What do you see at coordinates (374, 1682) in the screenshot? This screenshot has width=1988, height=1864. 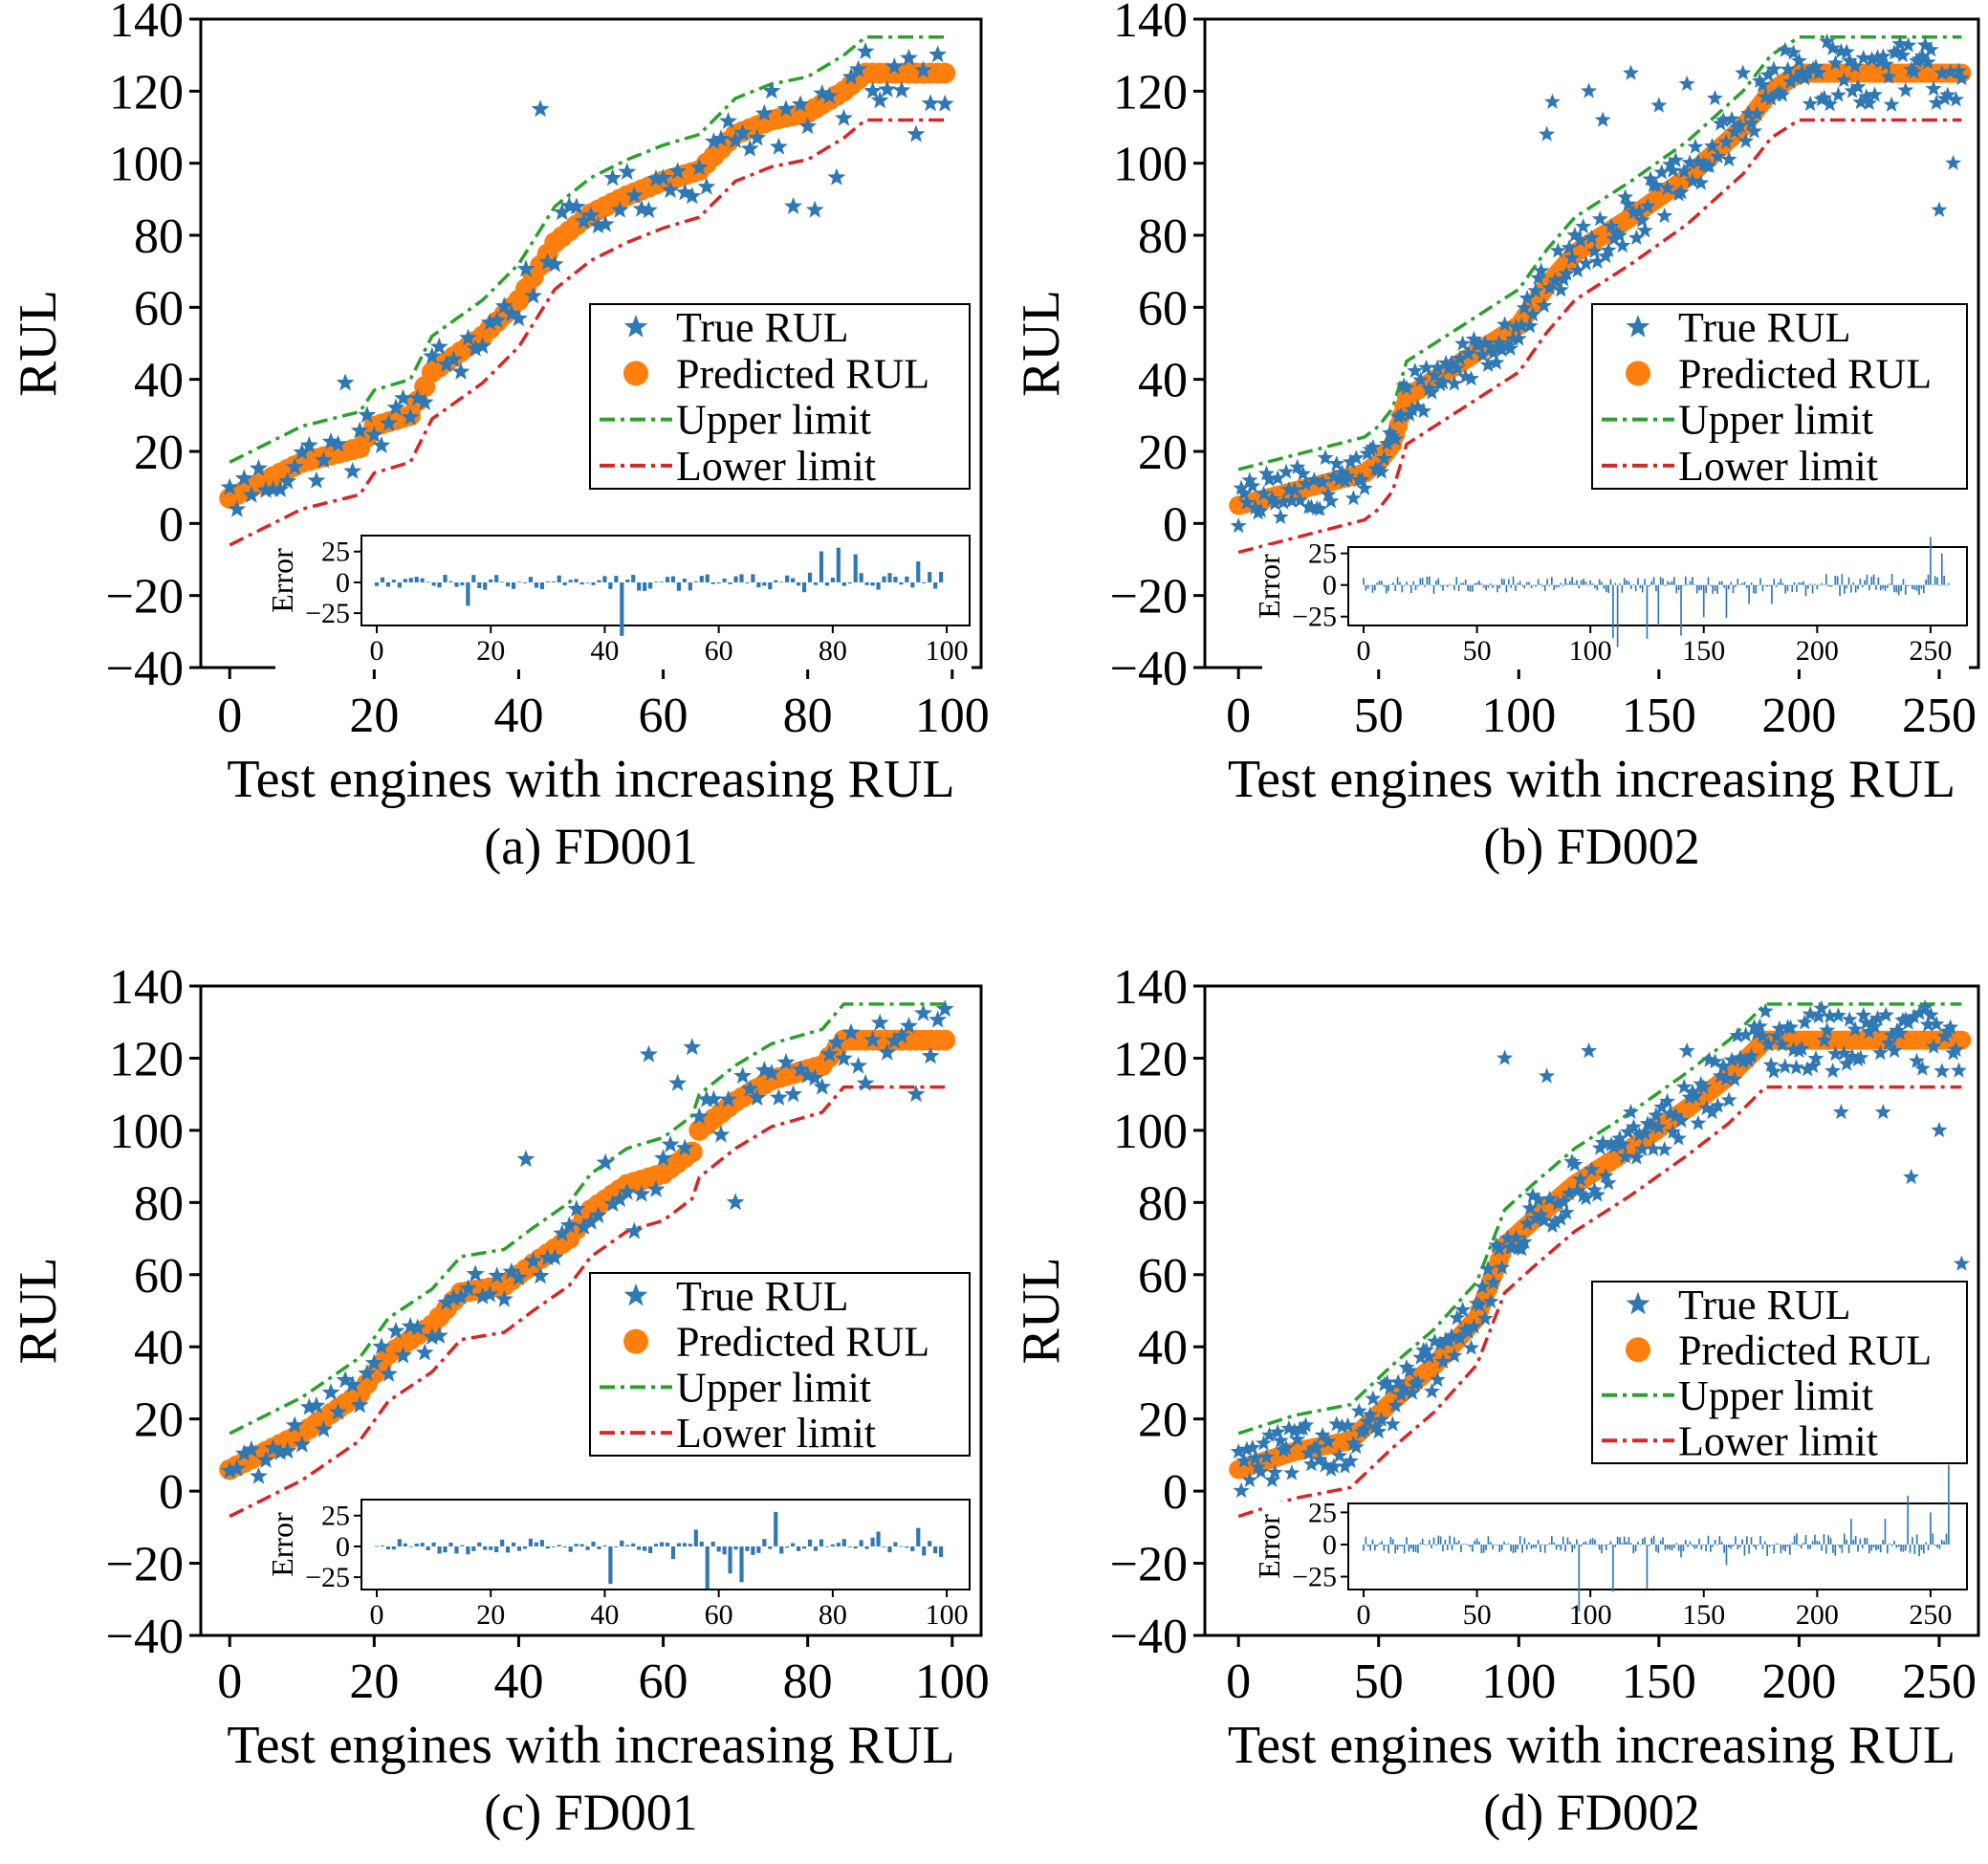 I see `x-tick-label: 20` at bounding box center [374, 1682].